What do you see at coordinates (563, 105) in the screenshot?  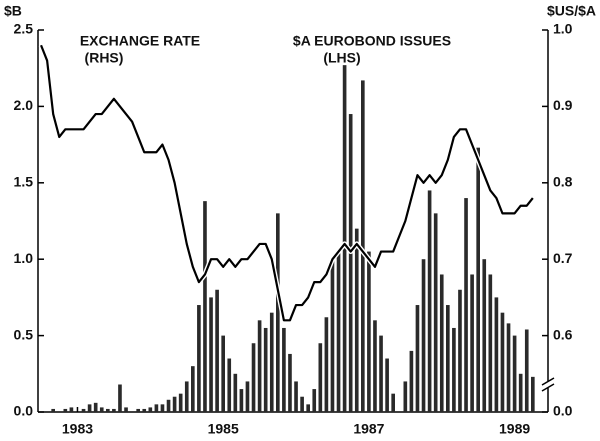 I see `y2-tick-label: 0.9` at bounding box center [563, 105].